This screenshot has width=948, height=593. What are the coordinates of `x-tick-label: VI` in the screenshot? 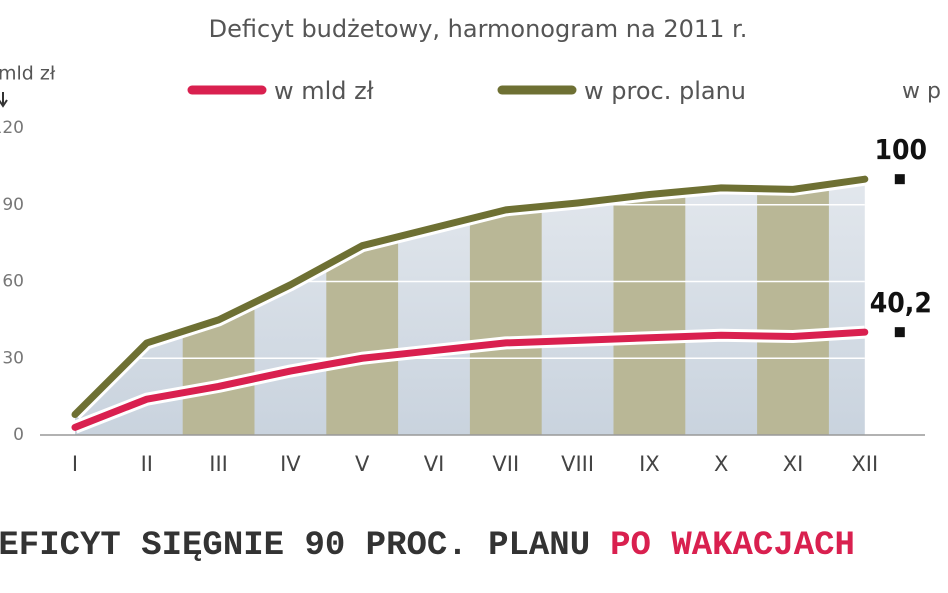 It's located at (434, 464).